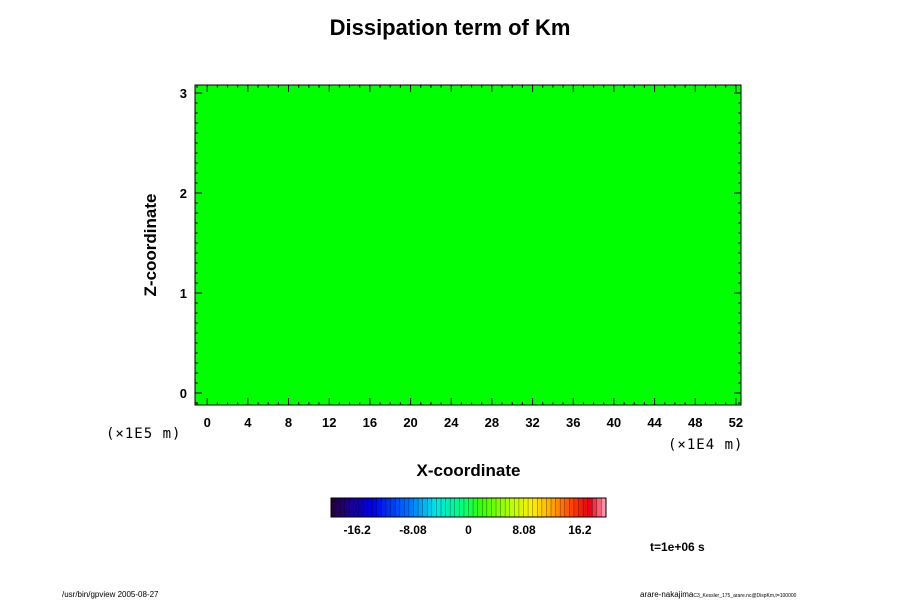  I want to click on x-tick-label: 4, so click(248, 422).